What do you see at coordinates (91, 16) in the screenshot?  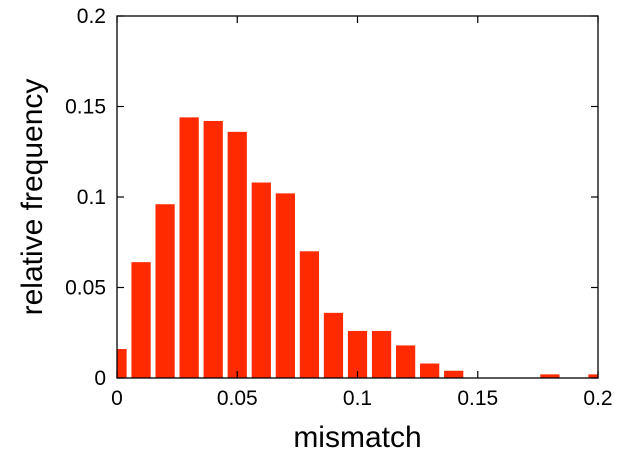 I see `y-tick-label-4: 0.2` at bounding box center [91, 16].